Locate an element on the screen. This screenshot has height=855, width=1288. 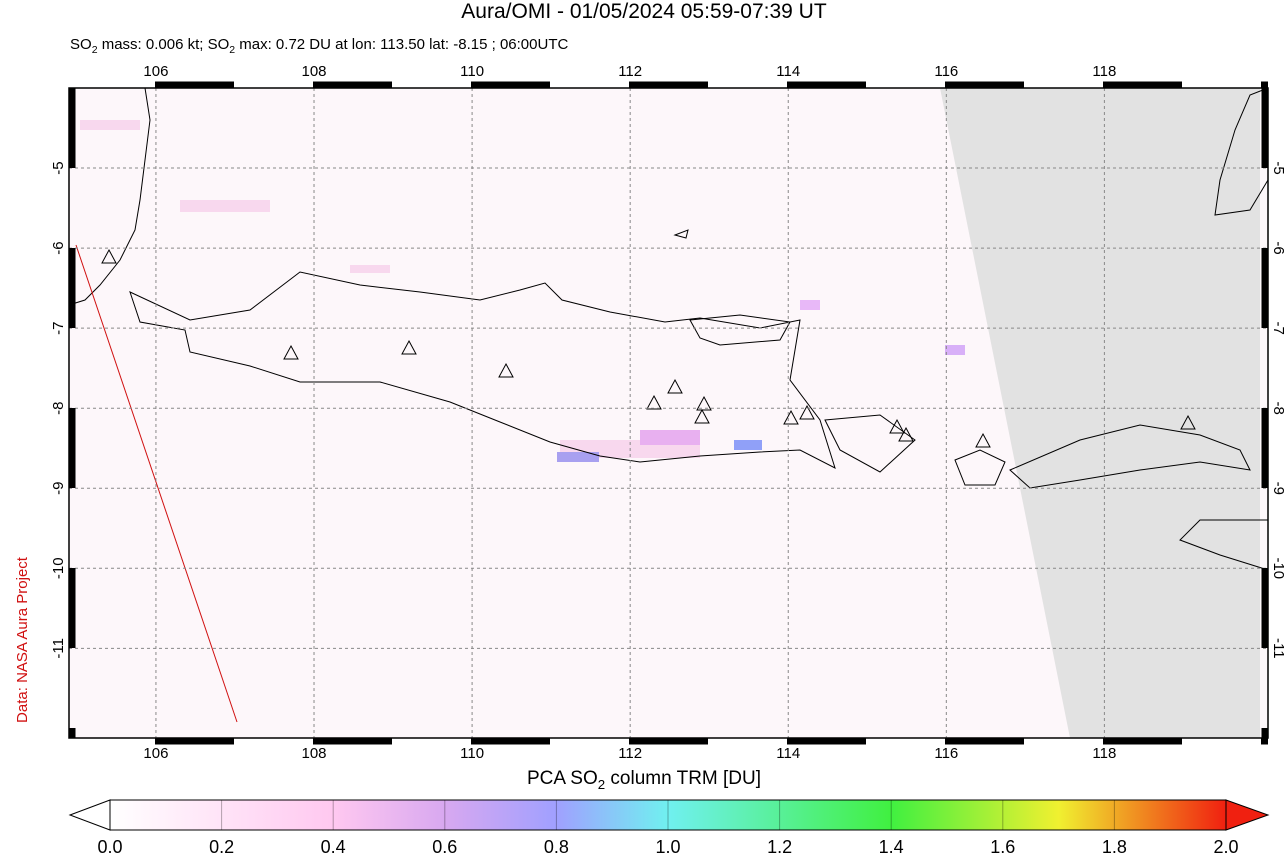
colorbar-tick-label: 0.2 is located at coordinates (221, 846).